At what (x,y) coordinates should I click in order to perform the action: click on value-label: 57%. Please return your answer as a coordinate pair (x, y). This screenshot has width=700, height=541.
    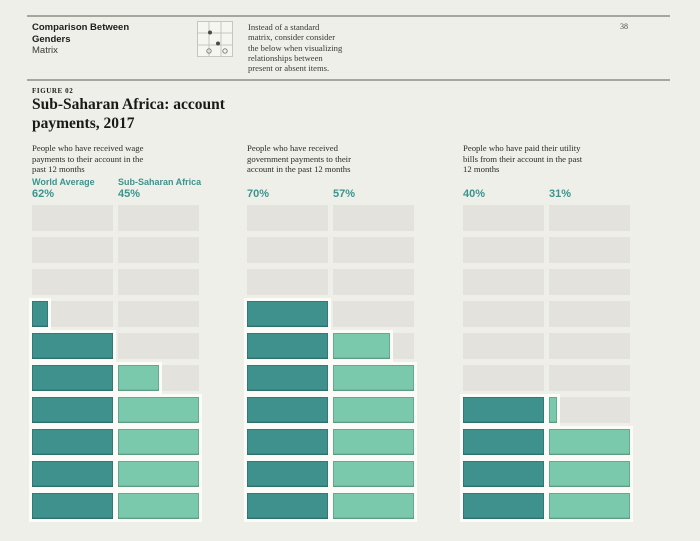
    Looking at the image, I should click on (344, 194).